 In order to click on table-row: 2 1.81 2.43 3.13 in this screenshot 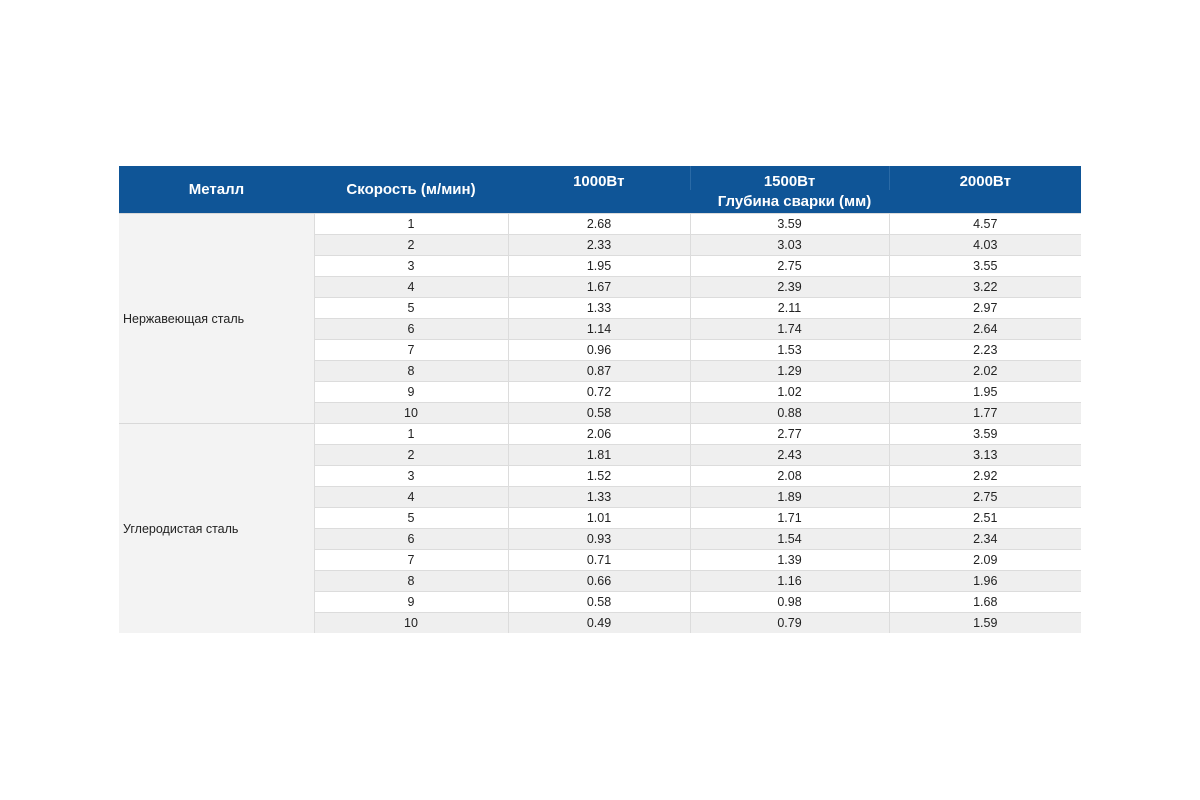, I will do `click(600, 455)`.